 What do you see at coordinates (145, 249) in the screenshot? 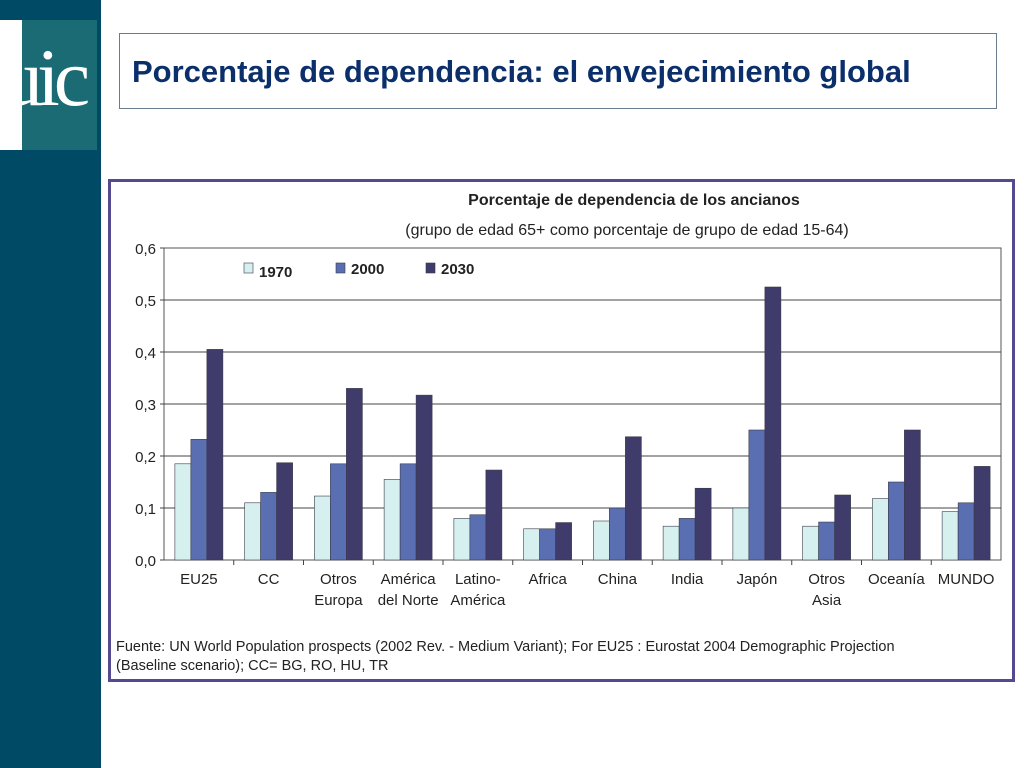
I see `y-tick-label: 0,6` at bounding box center [145, 249].